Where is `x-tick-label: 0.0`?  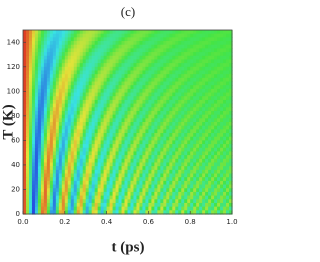 x-tick-label: 0.0 is located at coordinates (22, 222).